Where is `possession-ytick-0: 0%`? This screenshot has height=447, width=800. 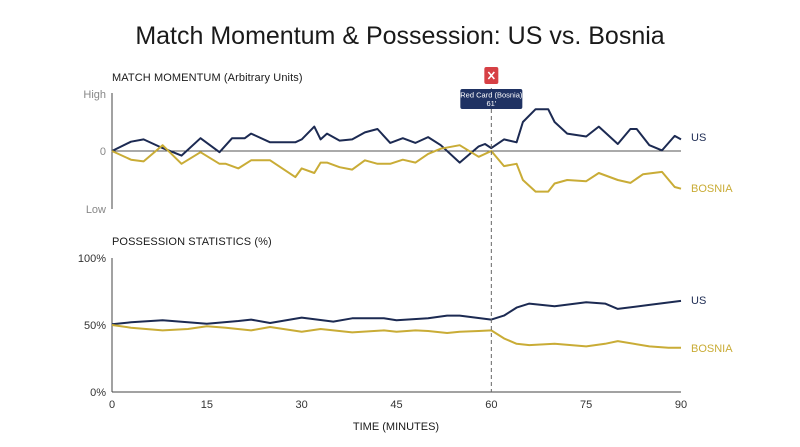 possession-ytick-0: 0% is located at coordinates (98, 393).